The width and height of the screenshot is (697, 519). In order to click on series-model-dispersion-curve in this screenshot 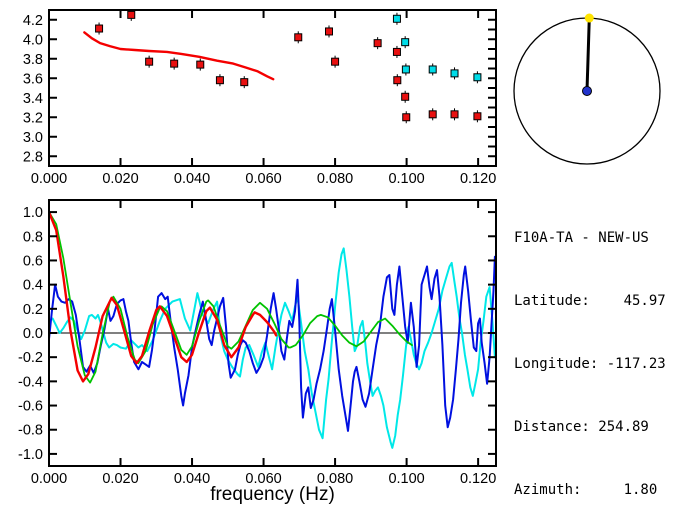, I will do `click(179, 56)`.